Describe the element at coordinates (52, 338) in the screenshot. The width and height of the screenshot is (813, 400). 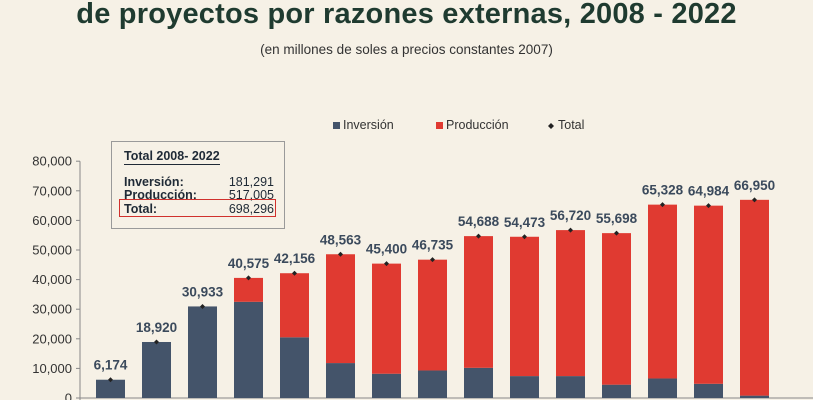
I see `y-tick-label: 20,000` at that location.